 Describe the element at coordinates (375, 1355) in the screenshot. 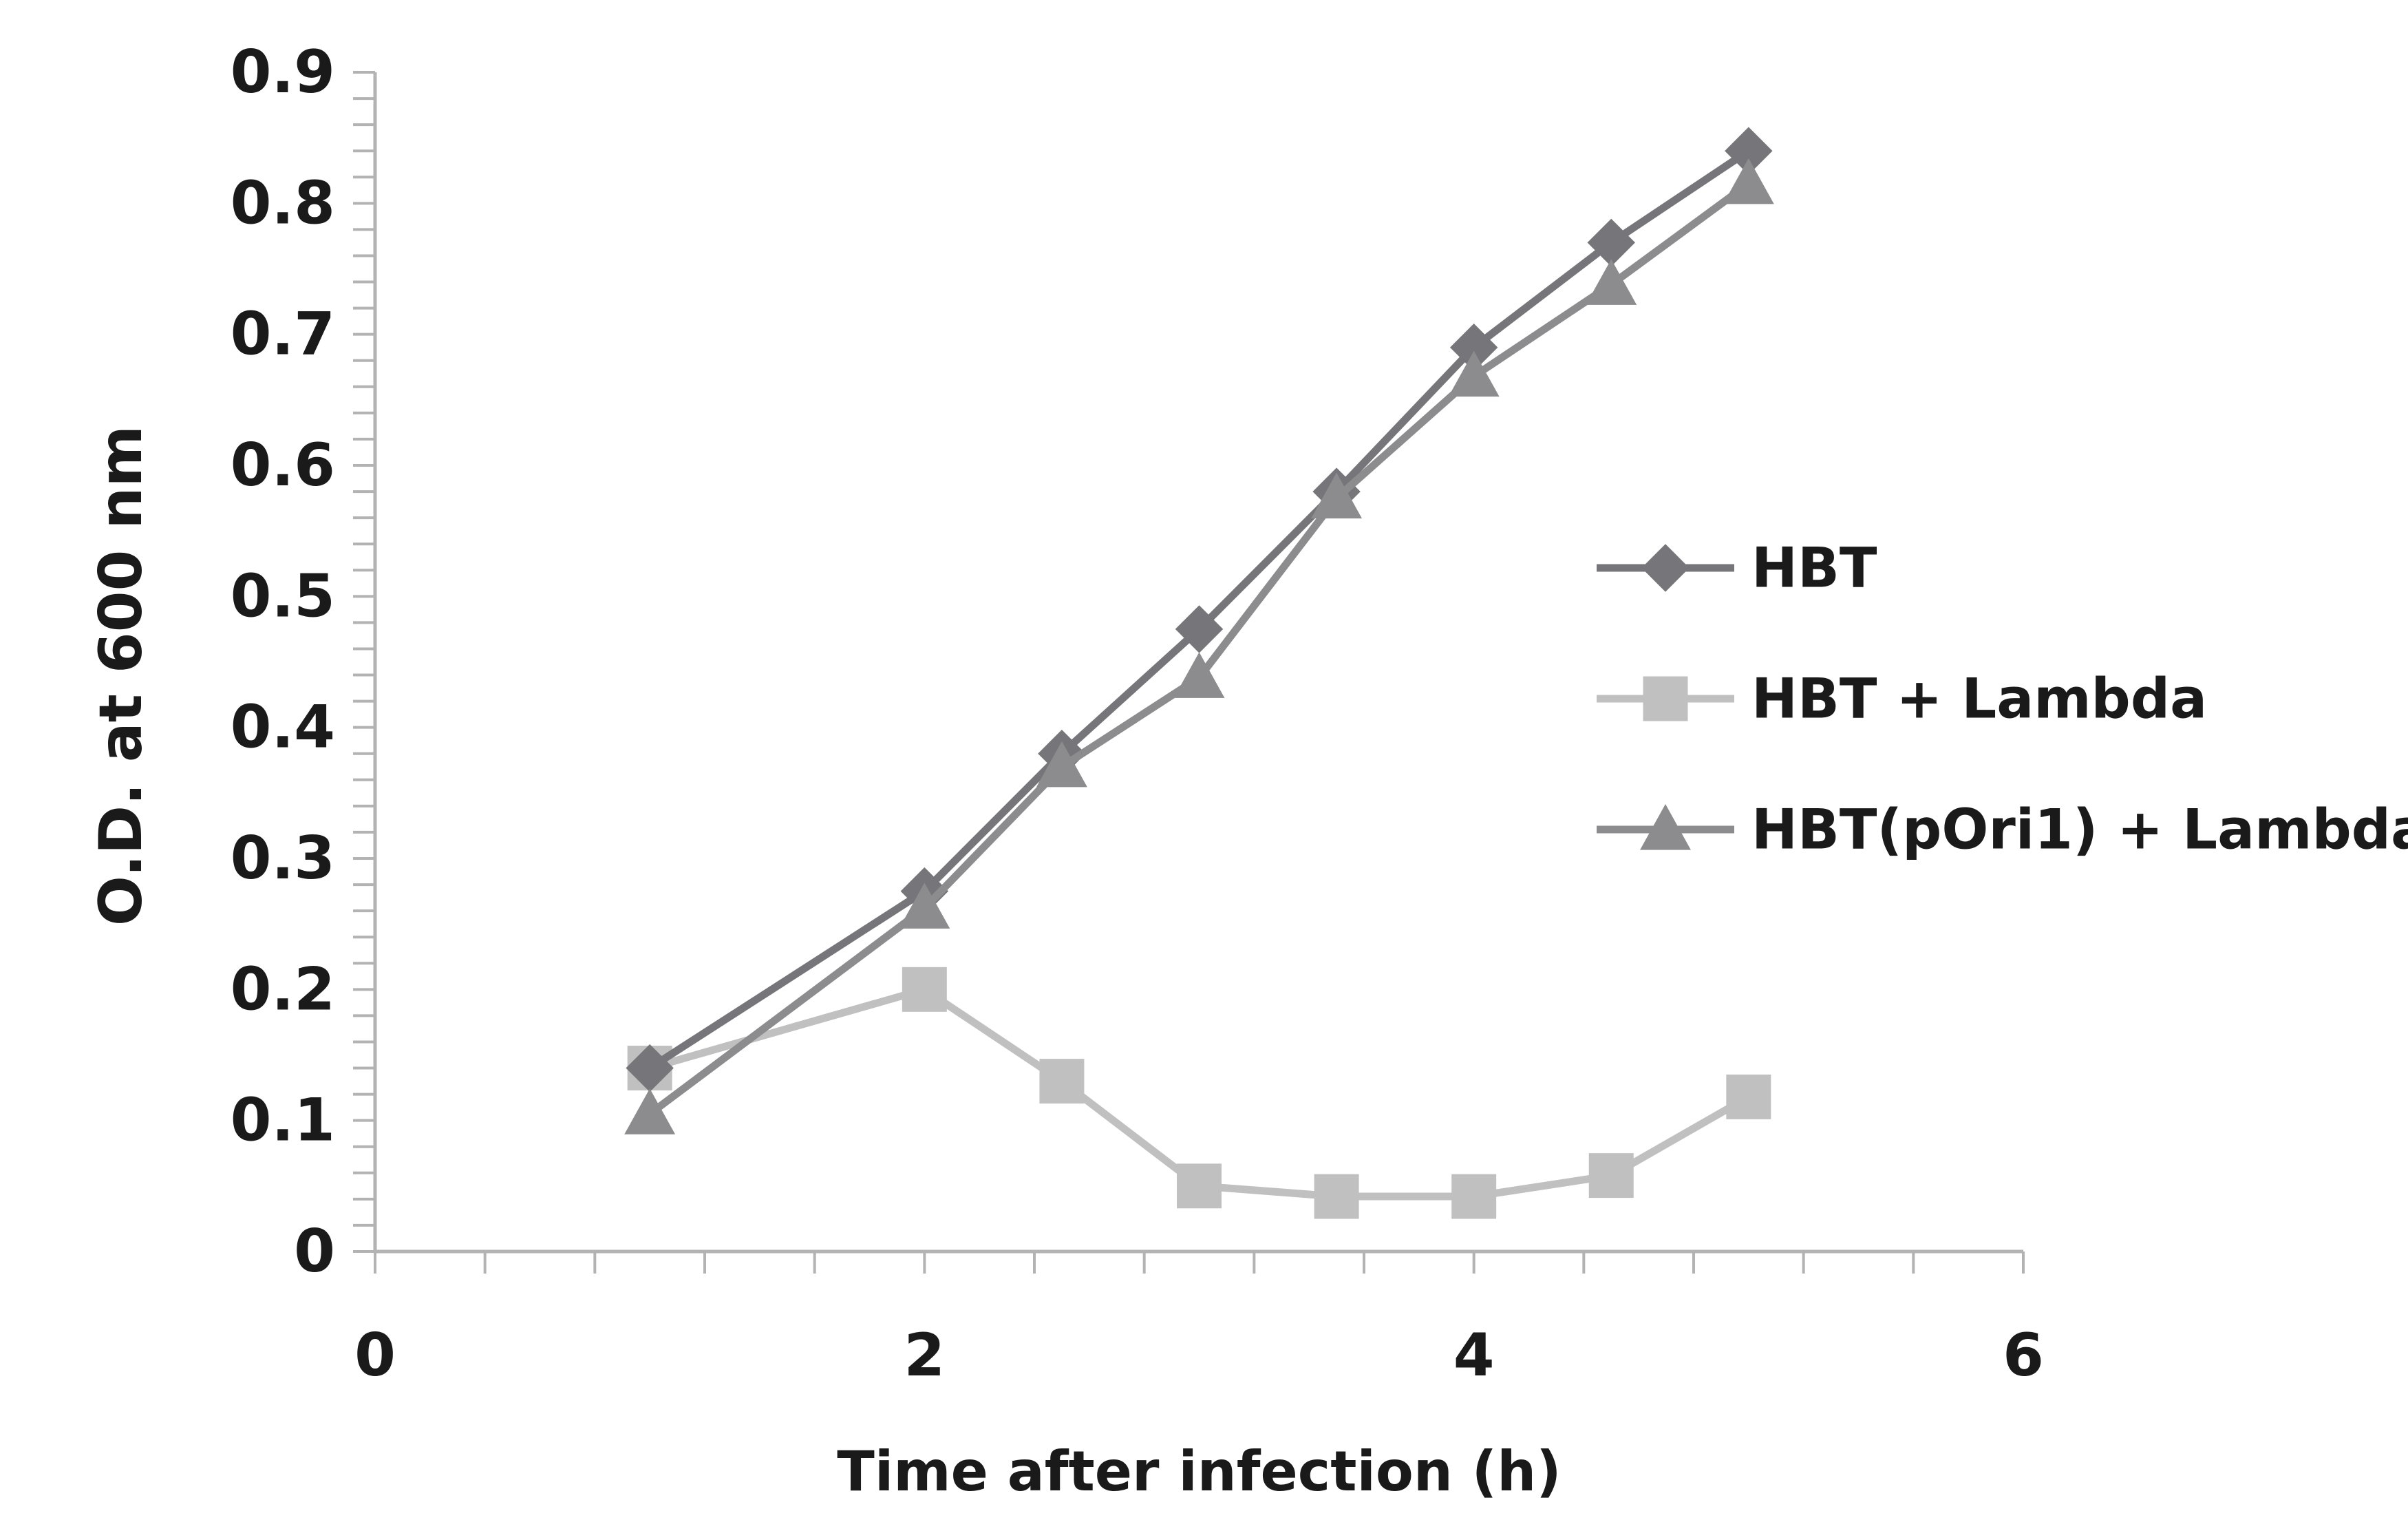

I see `x-tick-label: 0` at that location.